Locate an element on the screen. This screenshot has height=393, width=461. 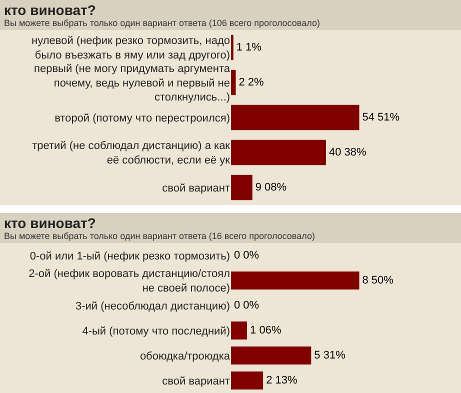
data-label: 54 51% is located at coordinates (381, 118).